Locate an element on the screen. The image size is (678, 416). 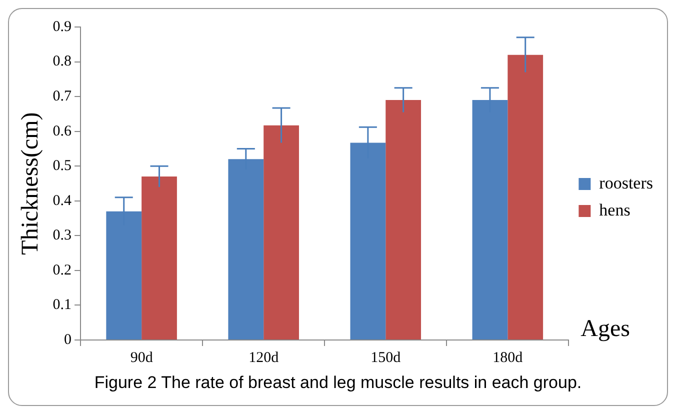
y-tick-label: 0.8 is located at coordinates (62, 62).